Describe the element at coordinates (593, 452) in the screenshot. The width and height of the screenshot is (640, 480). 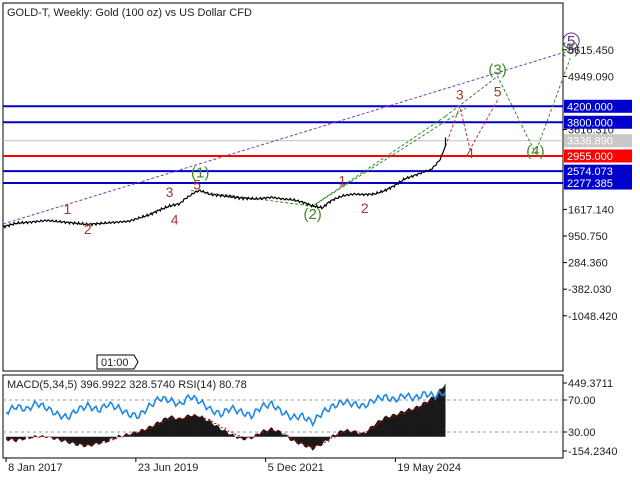
I see `indicator-axis-label: -154.2340` at that location.